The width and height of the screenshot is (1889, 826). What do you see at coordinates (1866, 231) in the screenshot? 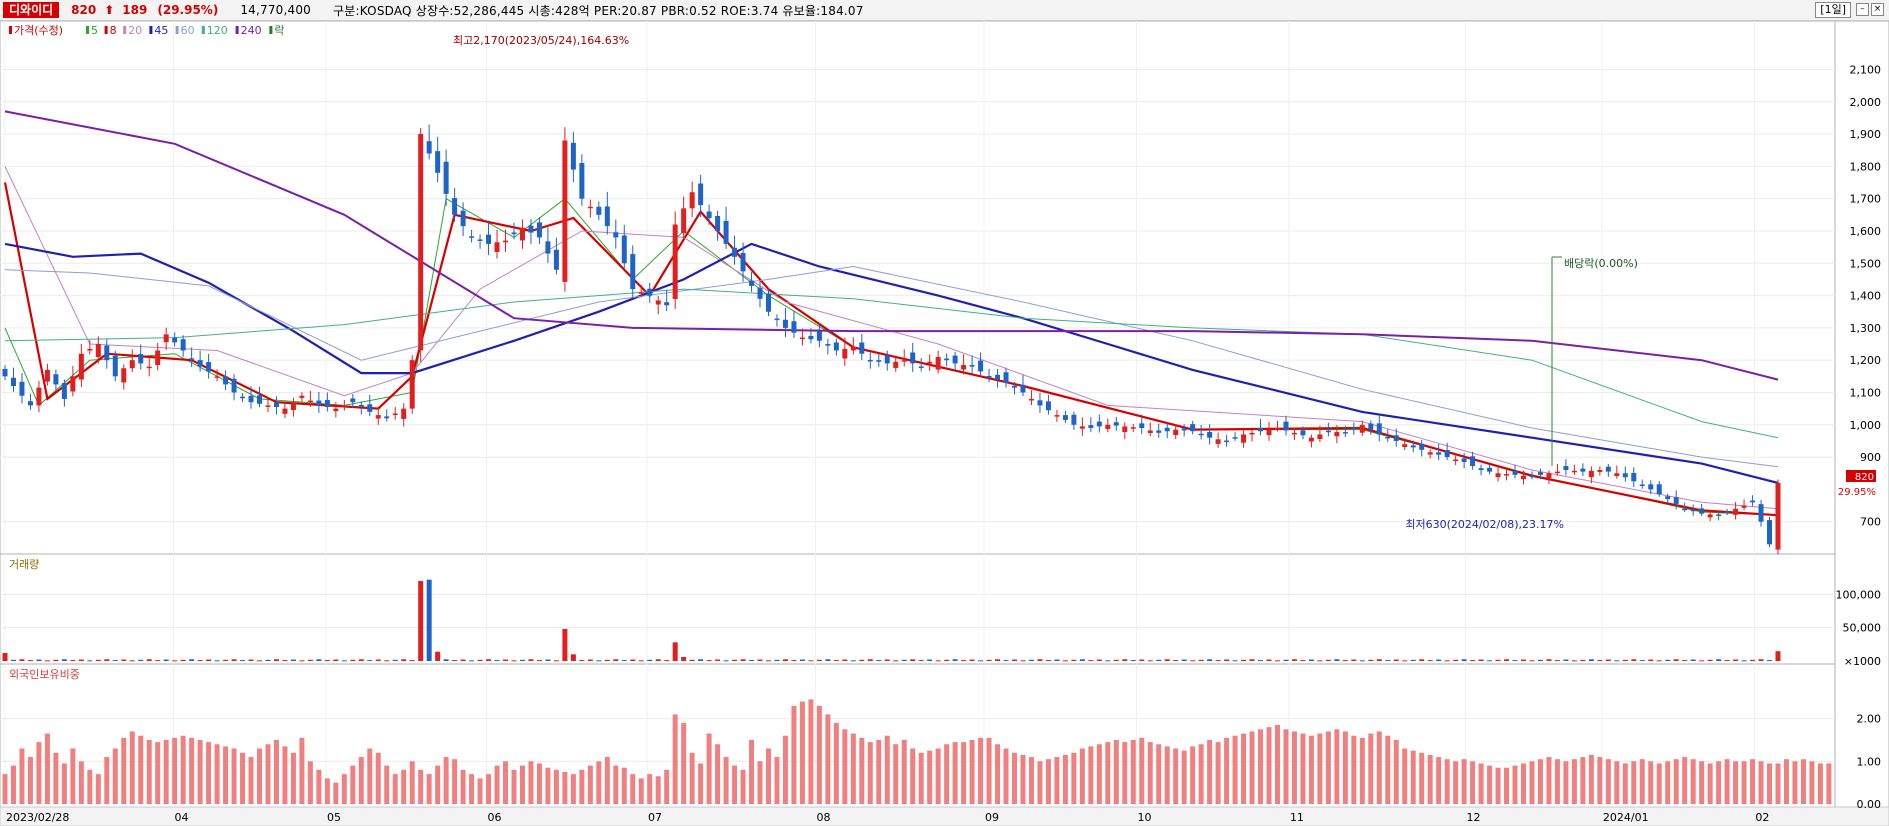
I see `price-tick-label: 1,600` at bounding box center [1866, 231].